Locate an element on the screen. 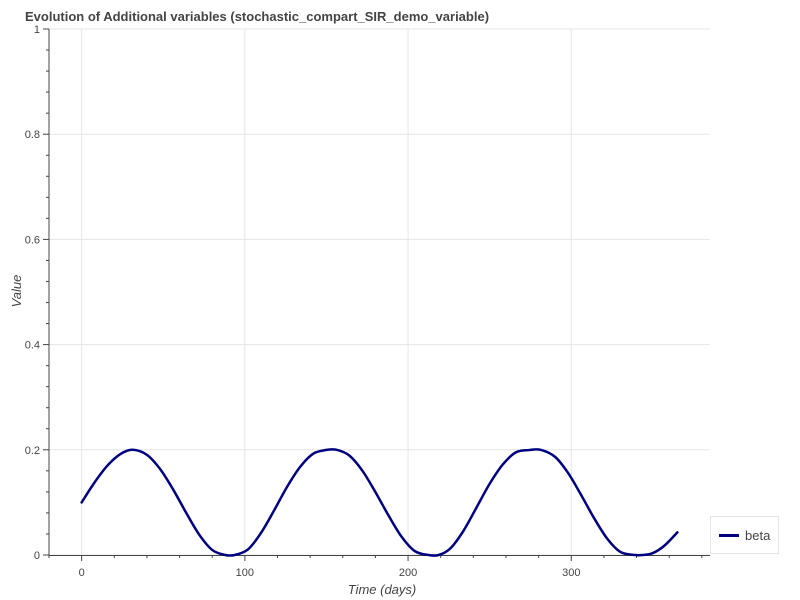 Image resolution: width=800 pixels, height=600 pixels. y-tick-label-4: 0.8 is located at coordinates (32, 135).